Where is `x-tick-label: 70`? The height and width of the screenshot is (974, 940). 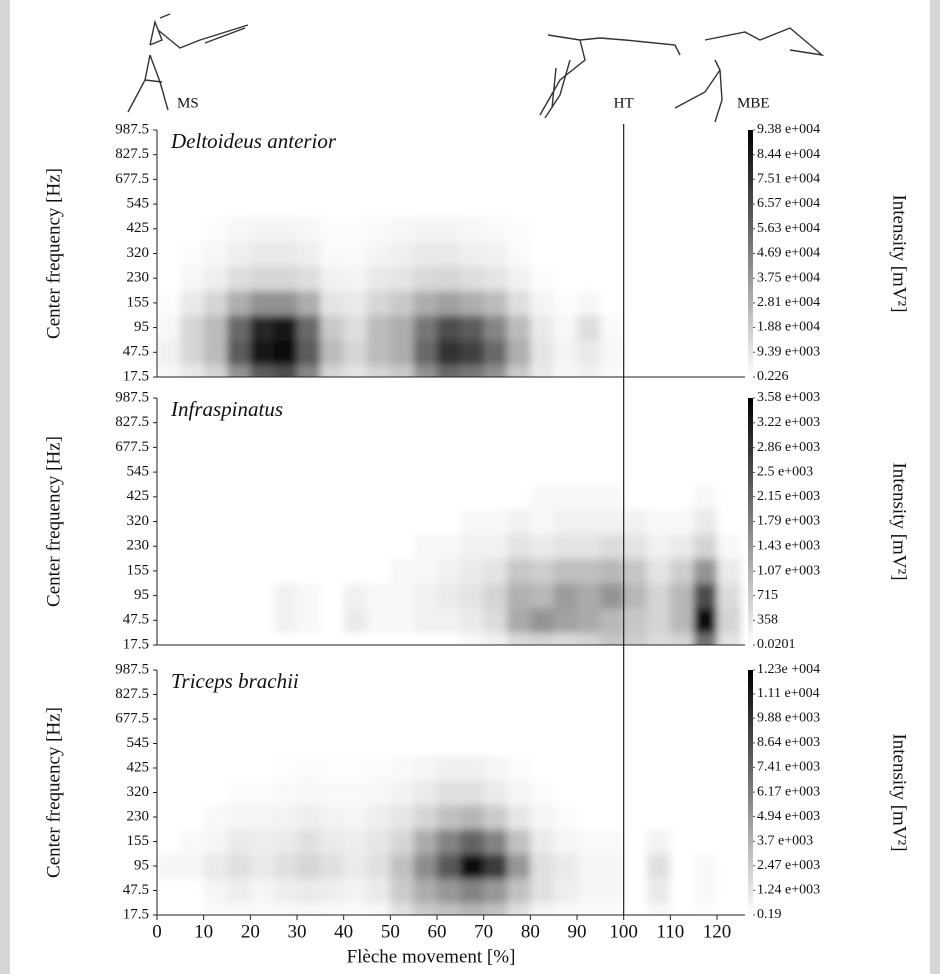
x-tick-label: 70 is located at coordinates (483, 931).